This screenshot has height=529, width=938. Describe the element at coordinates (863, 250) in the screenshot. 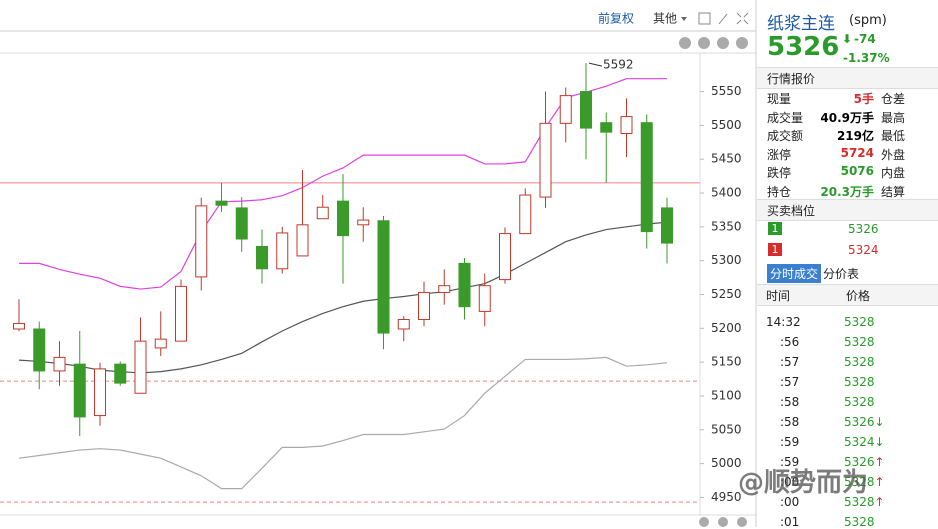

I see `level-price: 5324` at that location.